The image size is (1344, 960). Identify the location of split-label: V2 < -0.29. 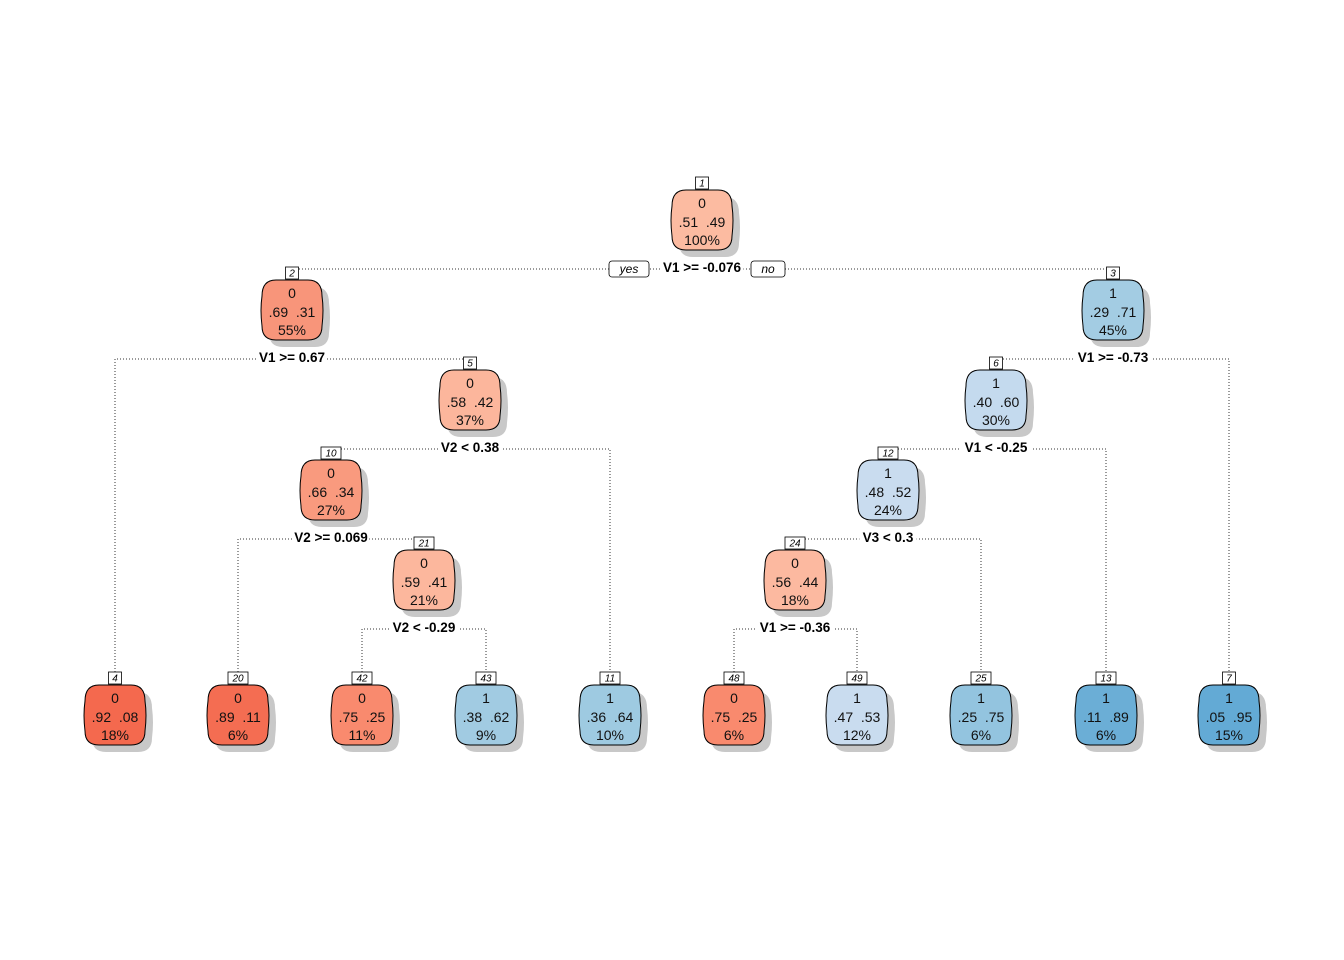
(424, 627).